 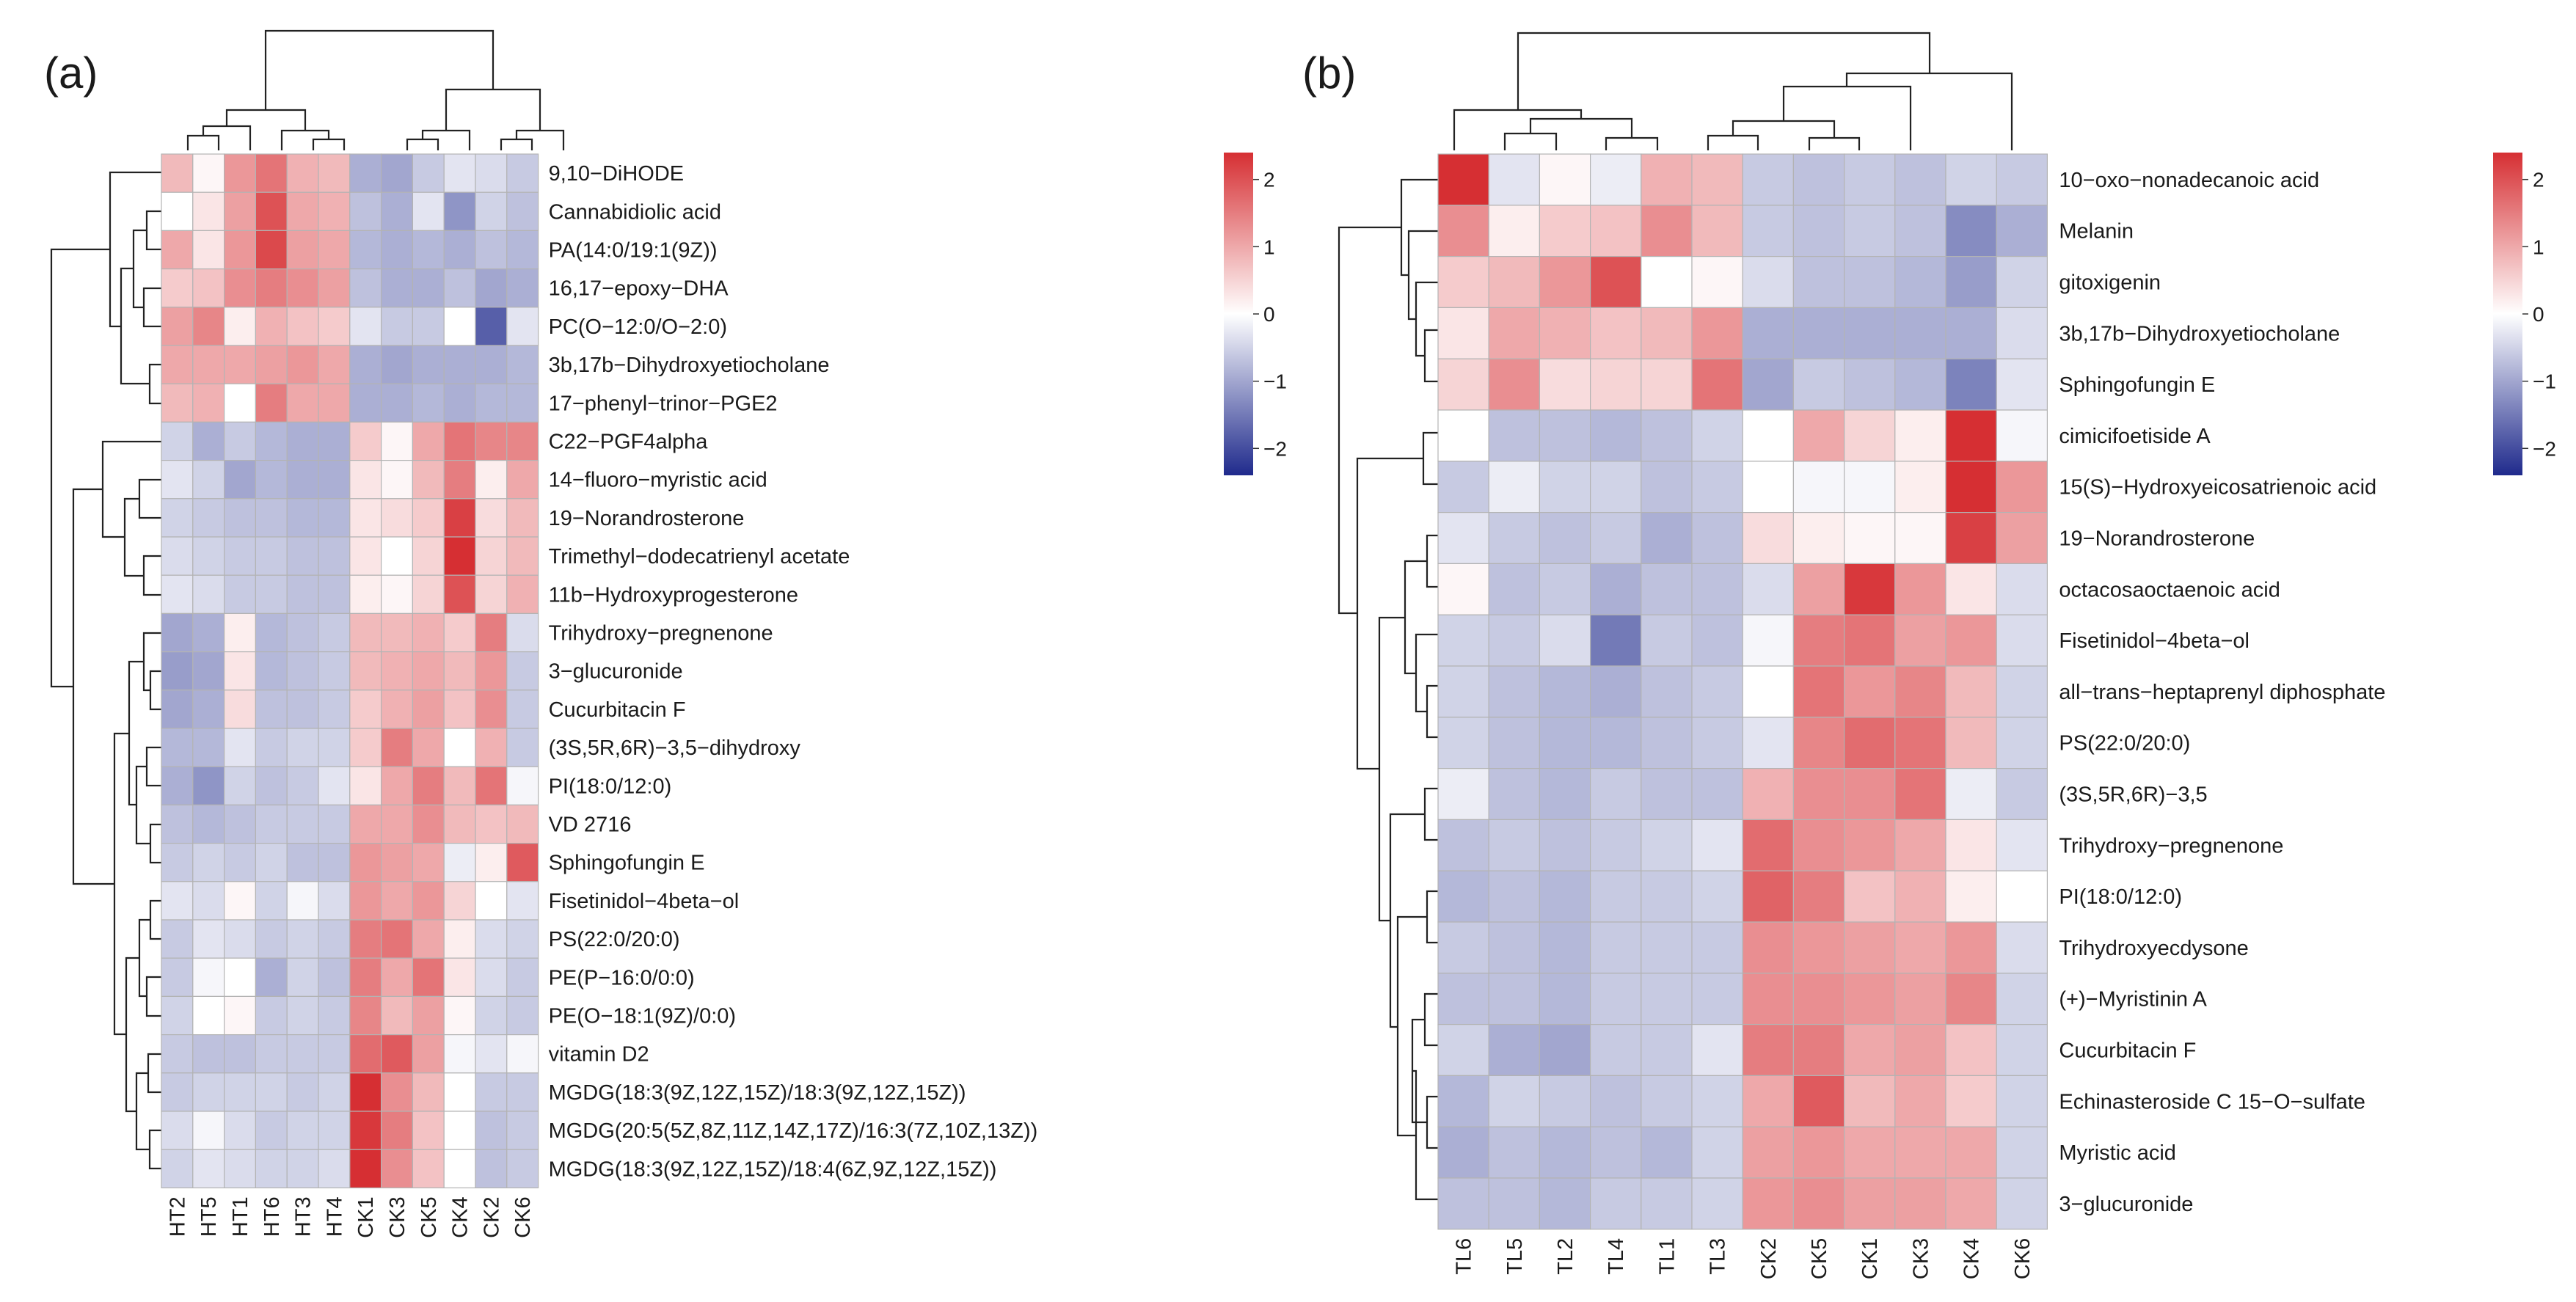 What do you see at coordinates (2124, 744) in the screenshot?
I see `row-label: PS(22:0/20:0)` at bounding box center [2124, 744].